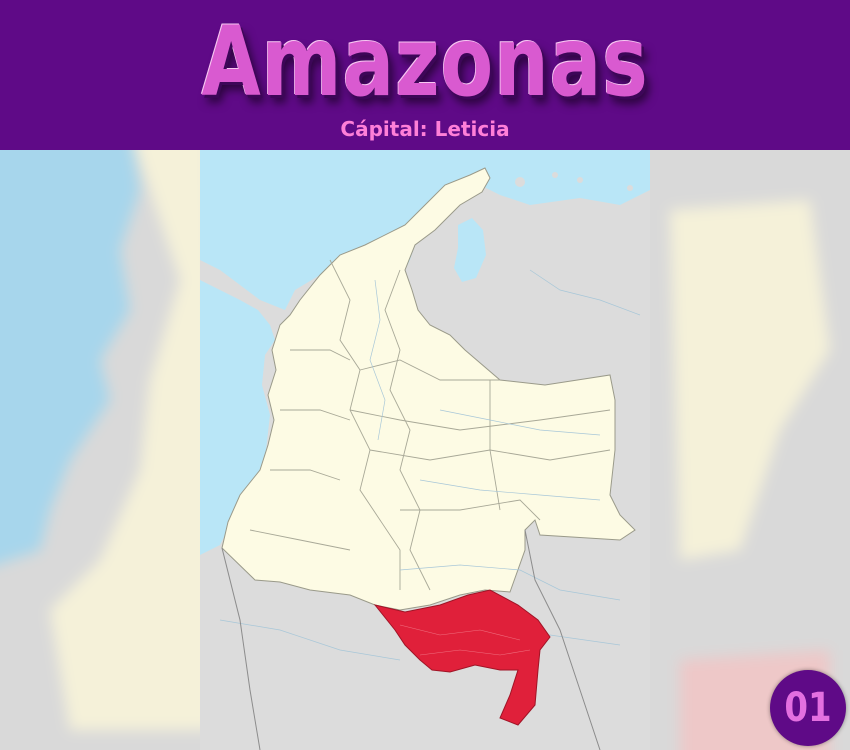  I want to click on page-title: Amazonas, so click(425, 62).